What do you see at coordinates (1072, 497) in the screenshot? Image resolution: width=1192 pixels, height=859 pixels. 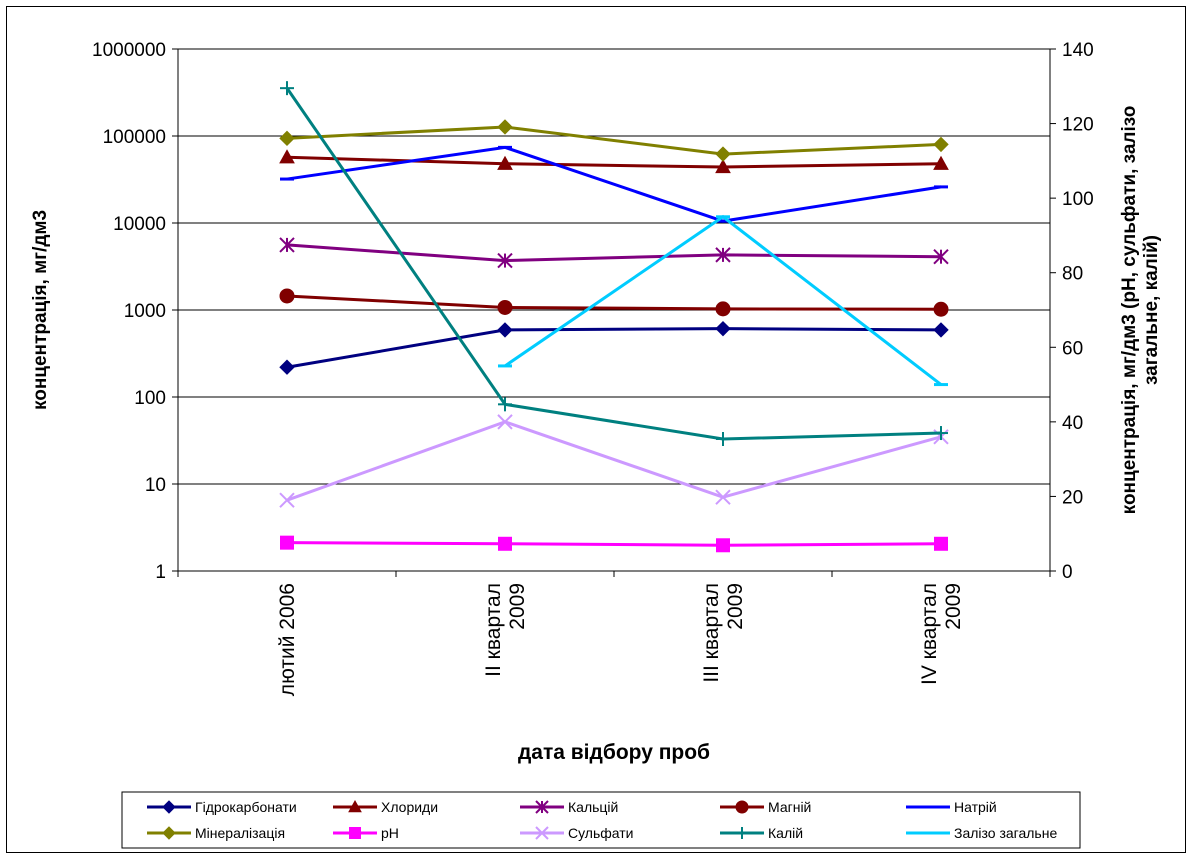 I see `y-tick-label-right: 20` at bounding box center [1072, 497].